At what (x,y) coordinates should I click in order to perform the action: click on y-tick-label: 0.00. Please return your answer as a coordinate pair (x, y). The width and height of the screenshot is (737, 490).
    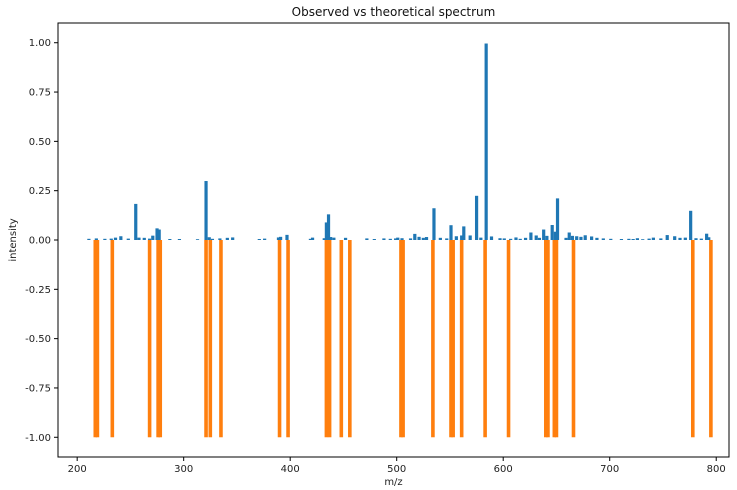
    Looking at the image, I should click on (40, 241).